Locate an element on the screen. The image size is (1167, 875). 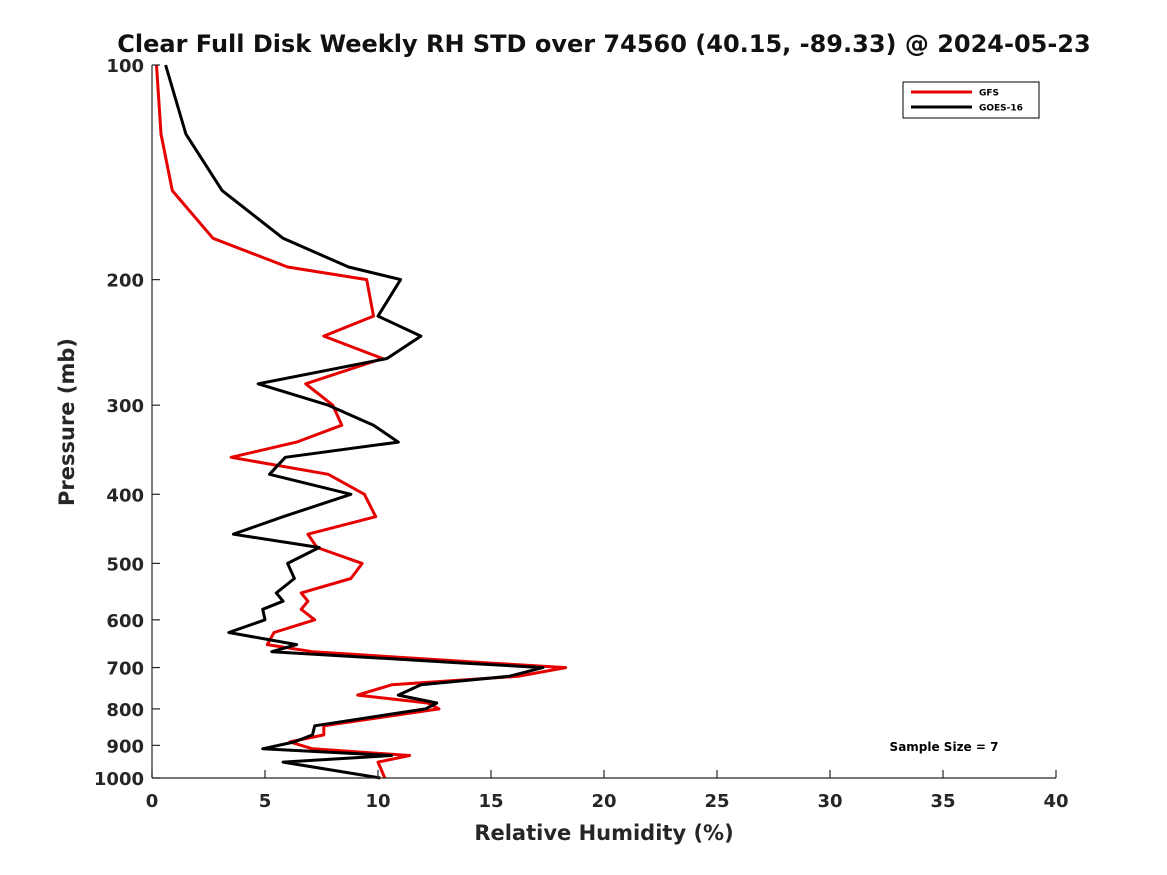
y-tick-label: 600 is located at coordinates (125, 621).